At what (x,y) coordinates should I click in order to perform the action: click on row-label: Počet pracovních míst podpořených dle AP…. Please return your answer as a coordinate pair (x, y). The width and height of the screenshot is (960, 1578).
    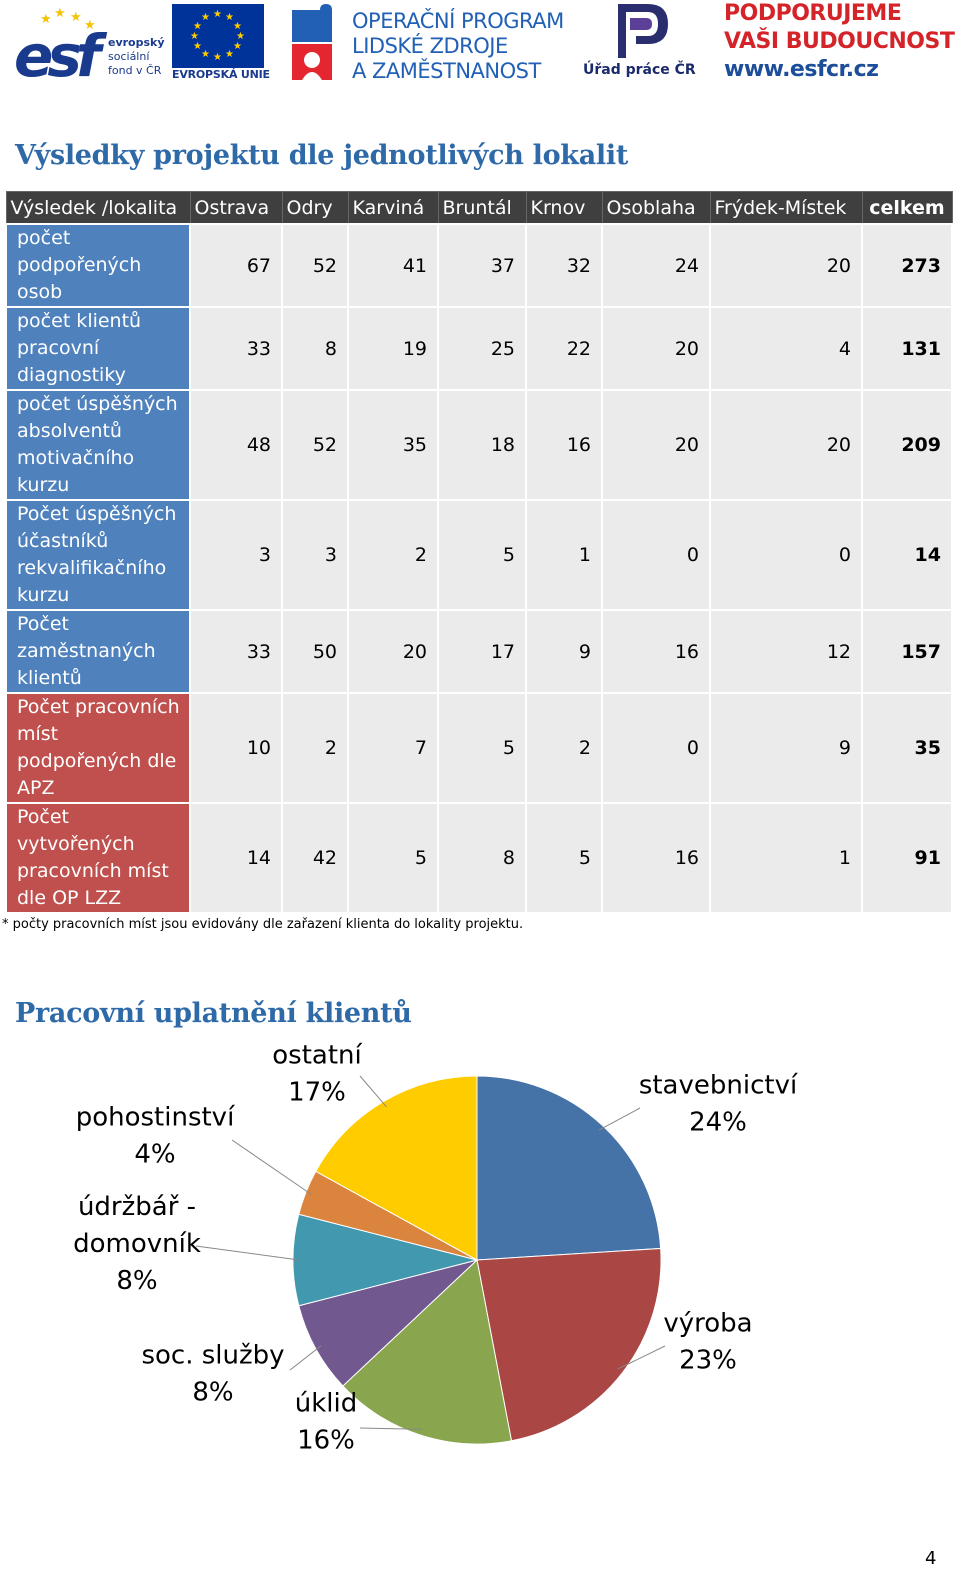
    Looking at the image, I should click on (98, 748).